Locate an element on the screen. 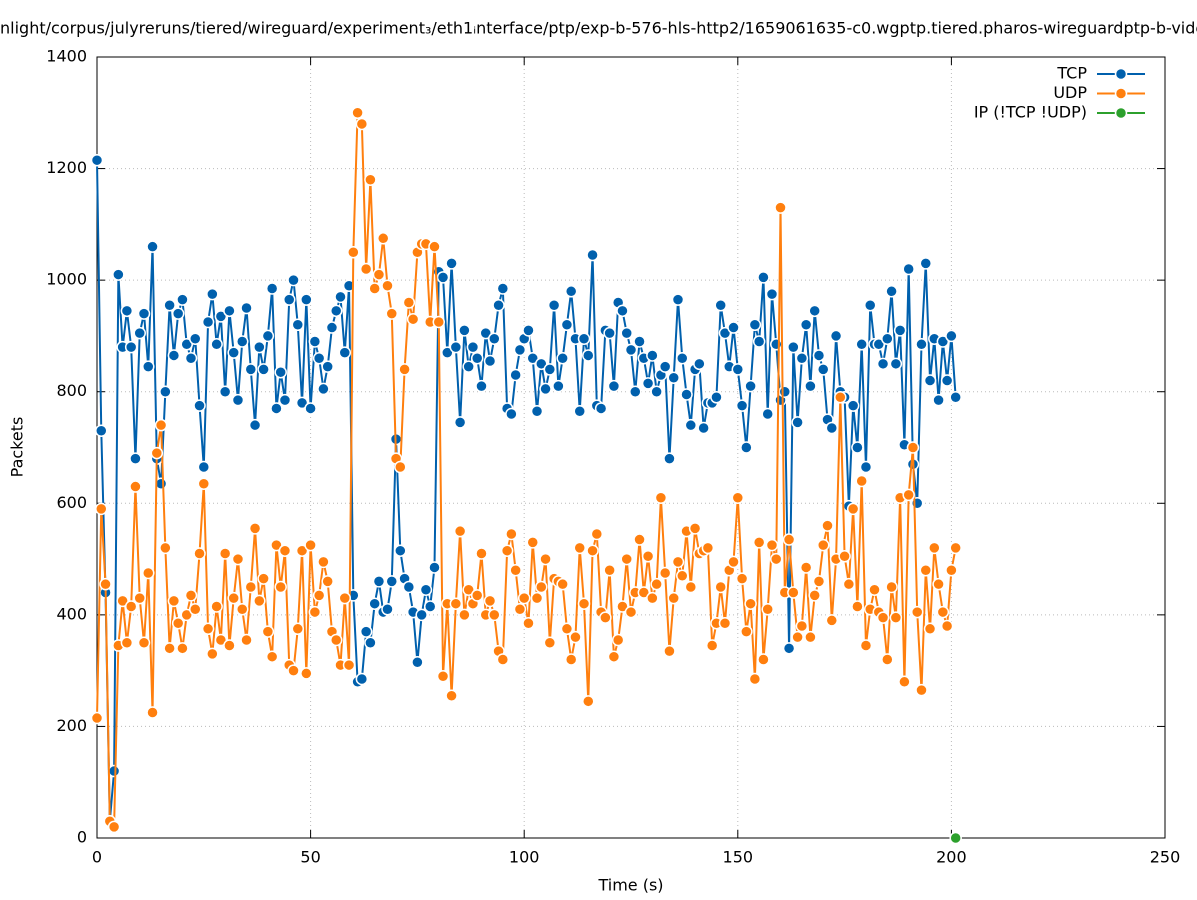 This screenshot has width=1197, height=900. y-tick-label: 1000 is located at coordinates (66, 279).